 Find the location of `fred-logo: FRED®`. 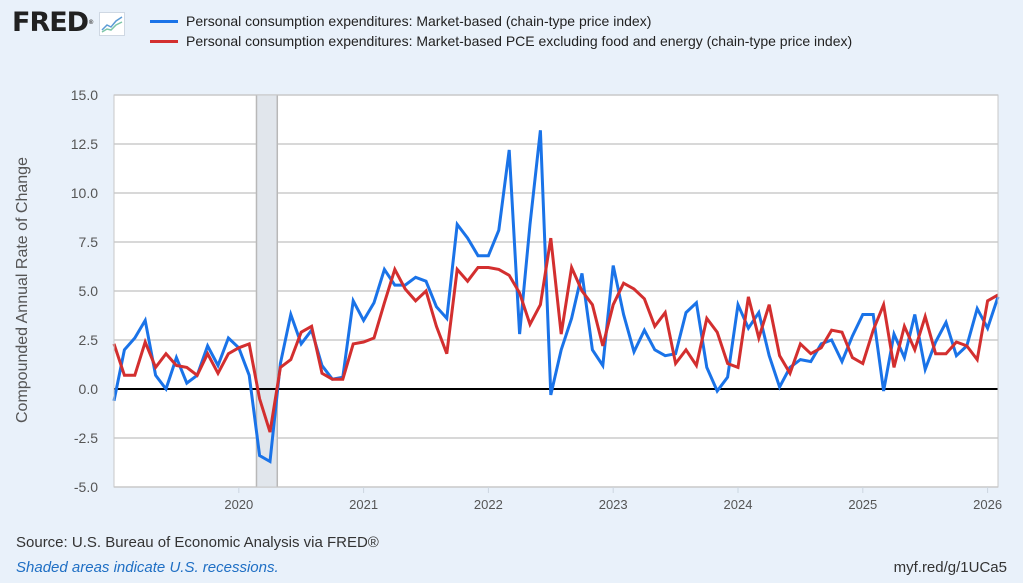

fred-logo: FRED® is located at coordinates (53, 23).